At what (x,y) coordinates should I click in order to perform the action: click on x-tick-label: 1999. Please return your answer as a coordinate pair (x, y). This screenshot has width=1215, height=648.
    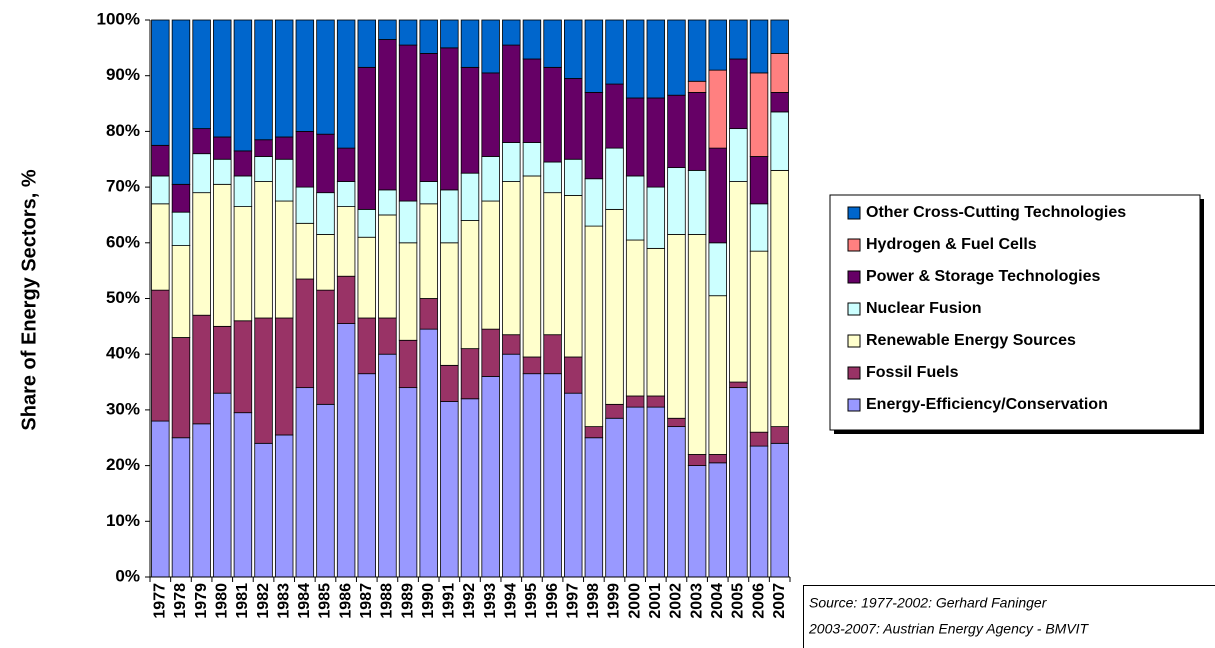
    Looking at the image, I should click on (614, 601).